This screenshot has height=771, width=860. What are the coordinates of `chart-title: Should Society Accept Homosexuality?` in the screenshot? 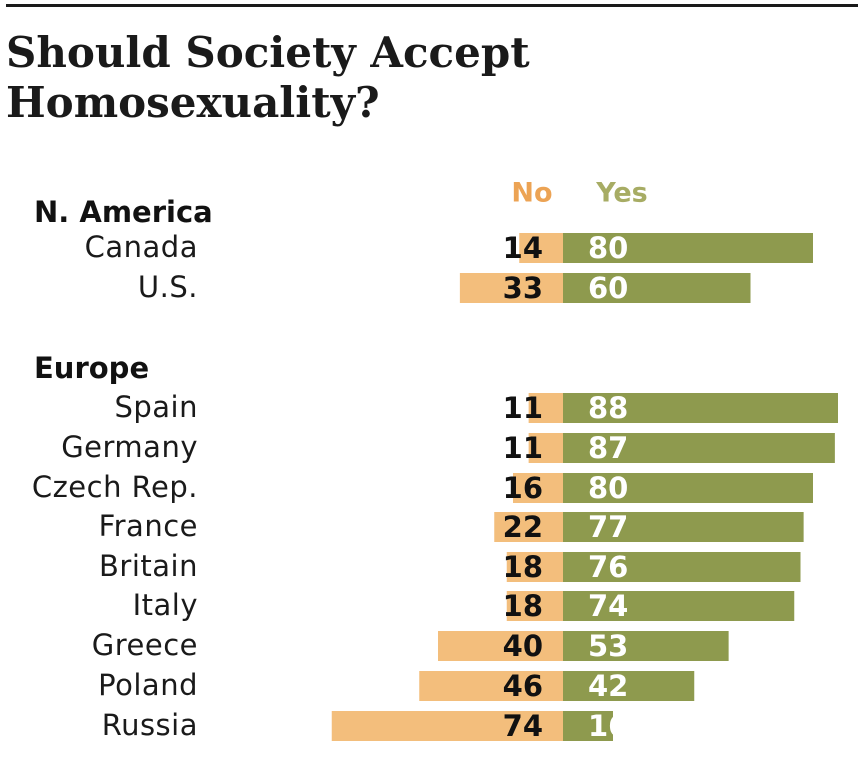 It's located at (268, 78).